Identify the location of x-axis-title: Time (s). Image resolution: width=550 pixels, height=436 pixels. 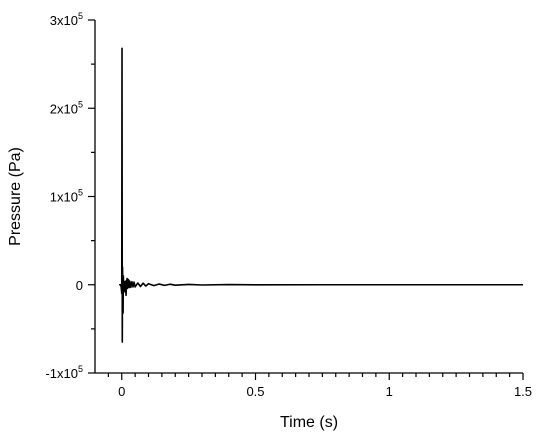
(309, 422).